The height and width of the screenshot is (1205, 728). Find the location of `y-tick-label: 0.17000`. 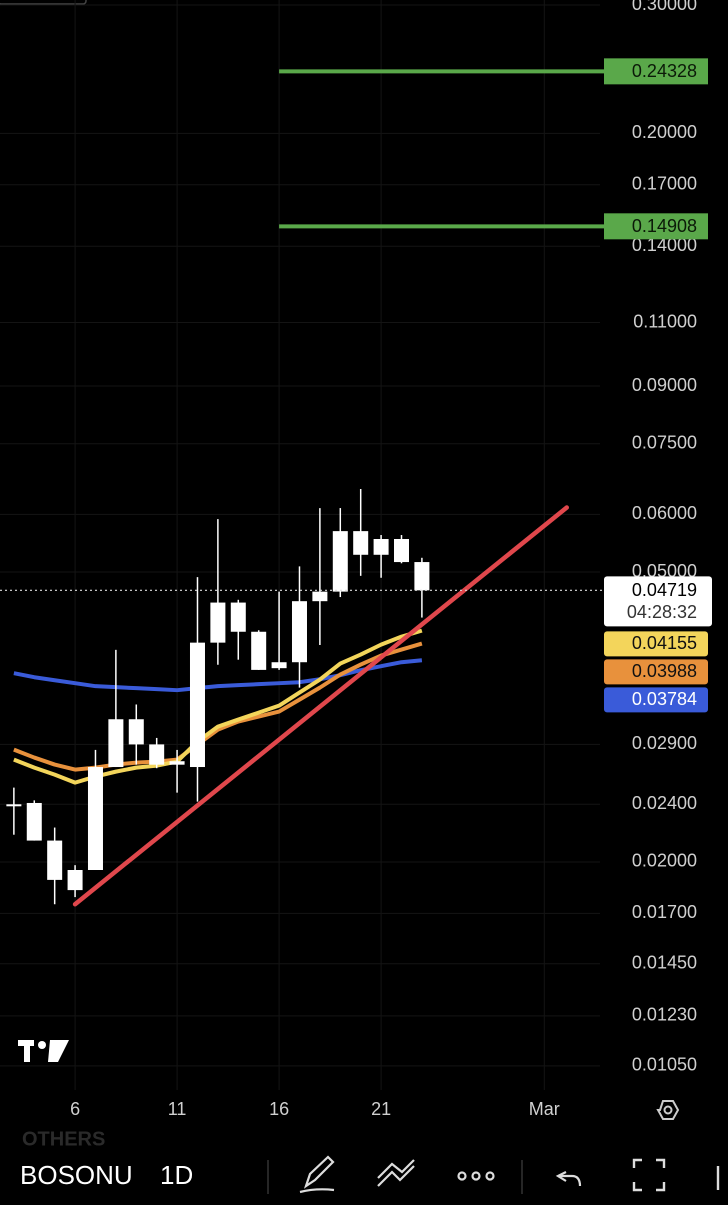

y-tick-label: 0.17000 is located at coordinates (664, 184).